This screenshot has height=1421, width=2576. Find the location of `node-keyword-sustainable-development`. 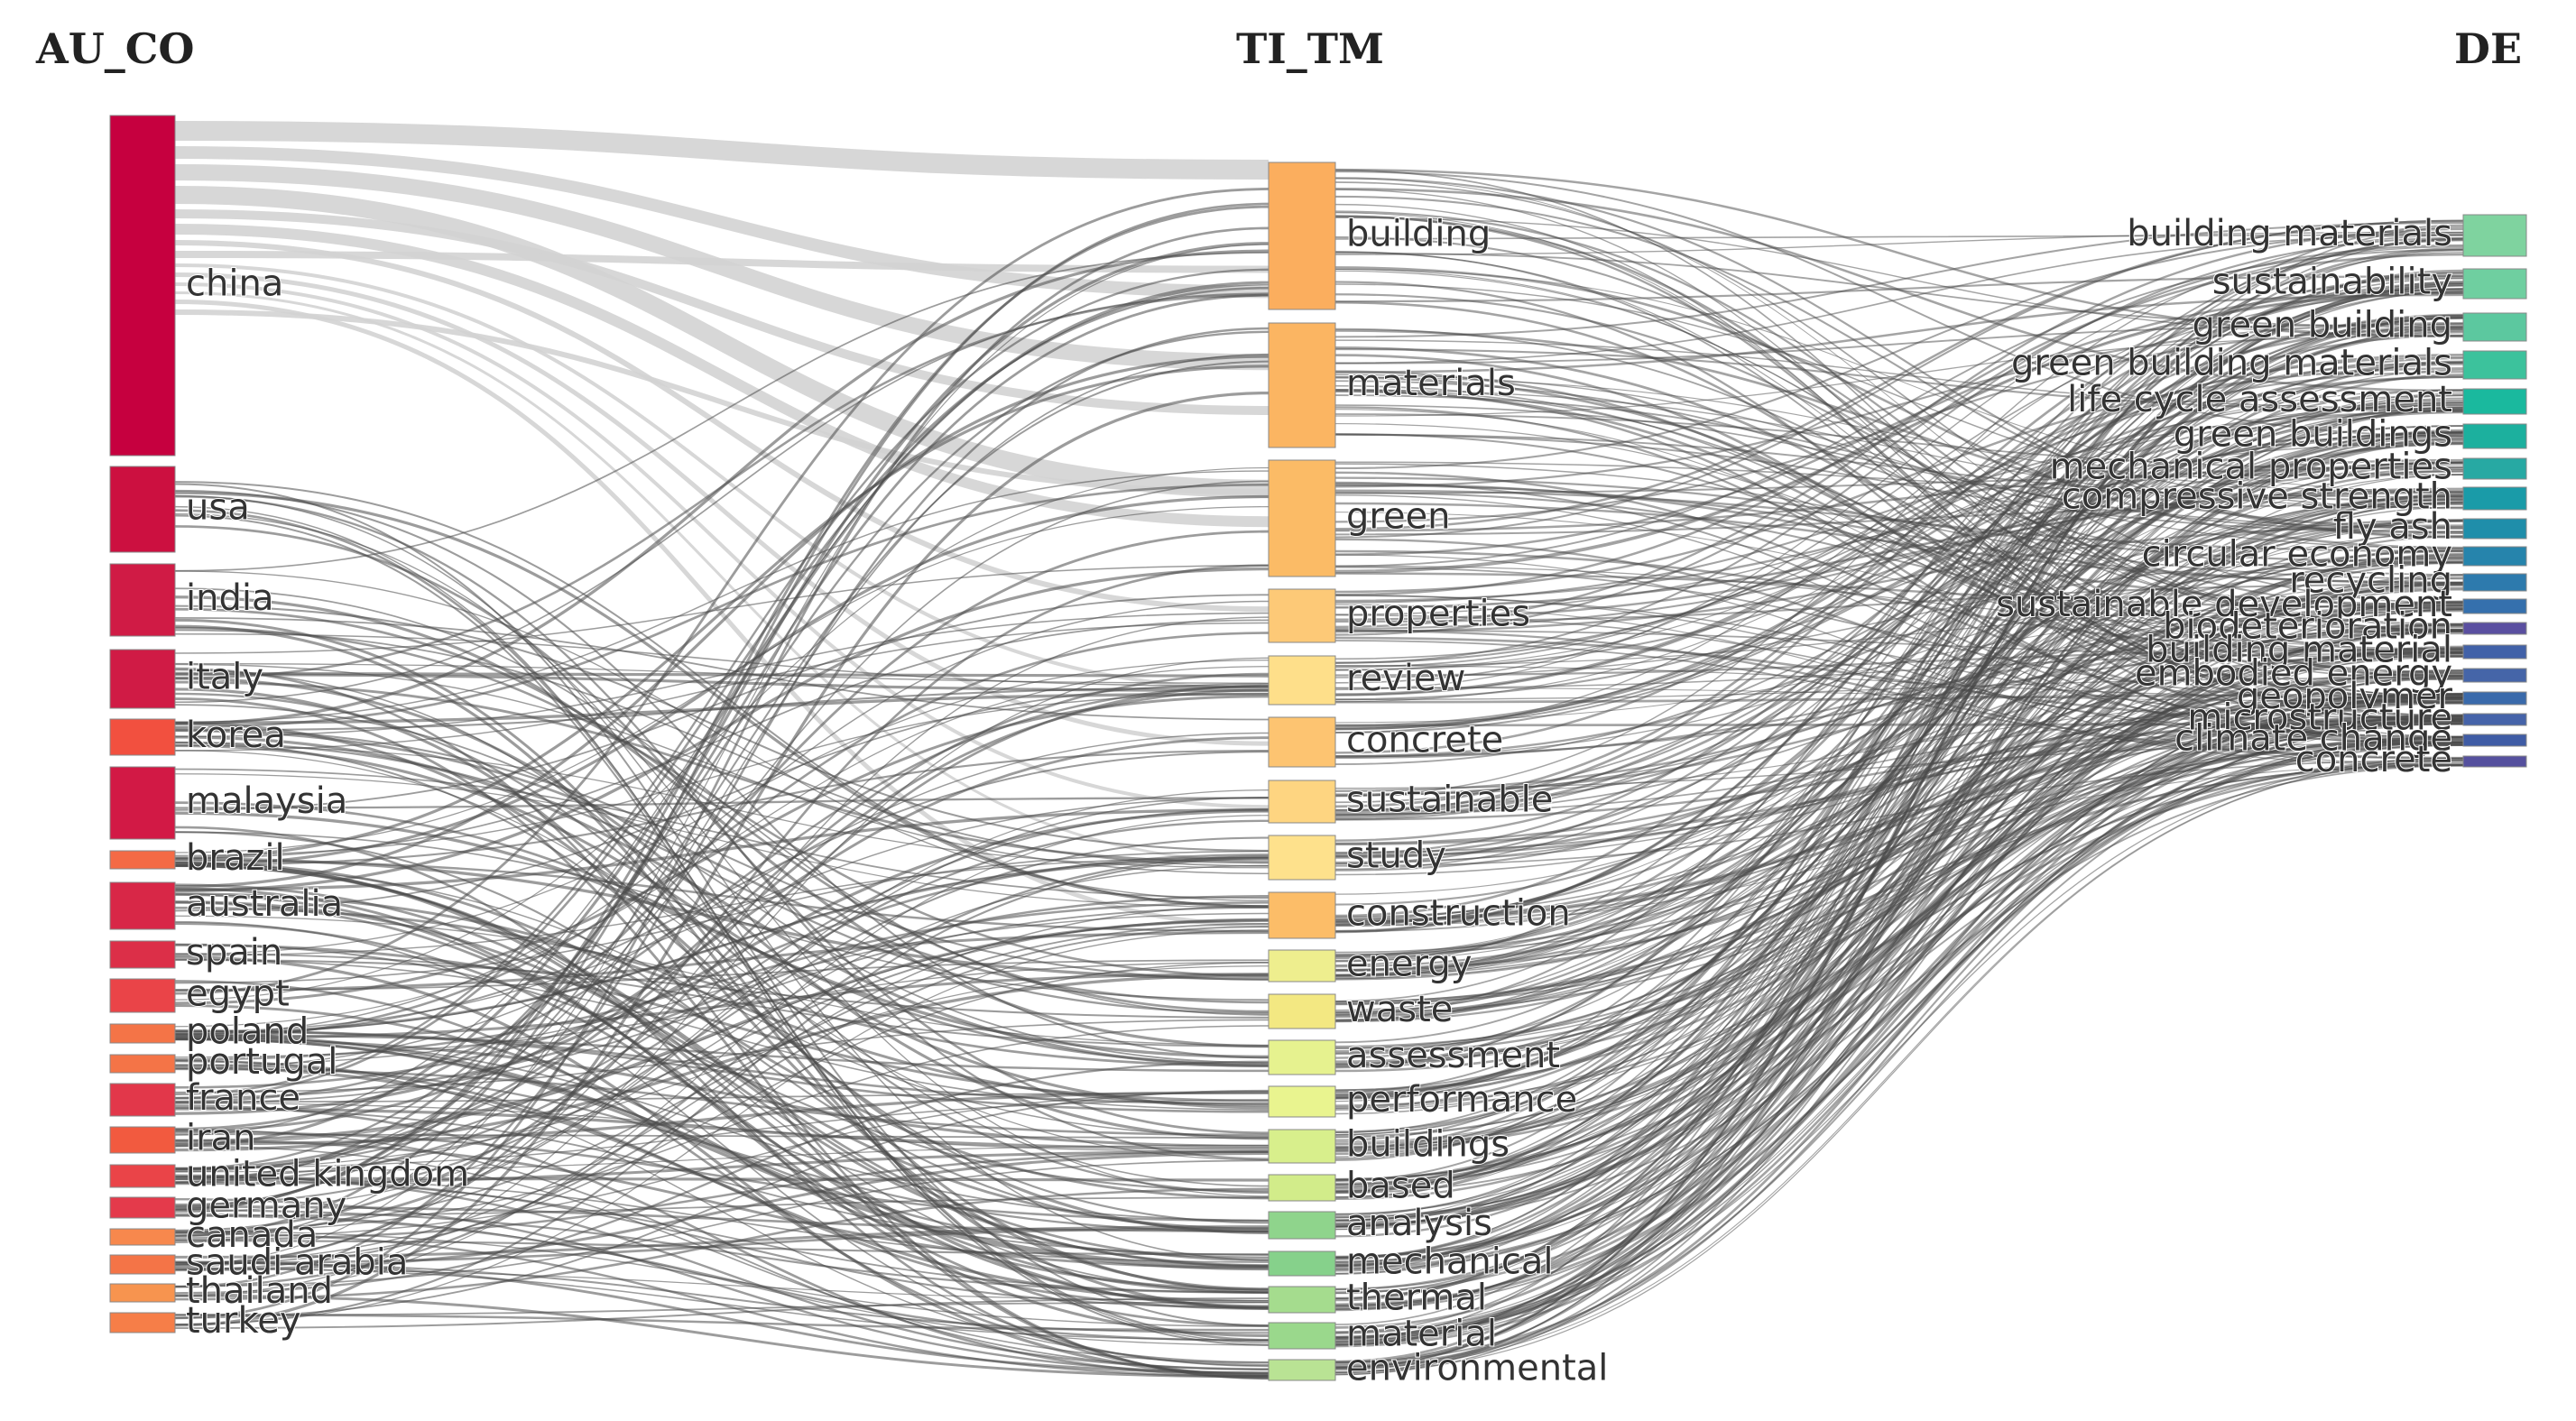

node-keyword-sustainable-development is located at coordinates (2494, 606).